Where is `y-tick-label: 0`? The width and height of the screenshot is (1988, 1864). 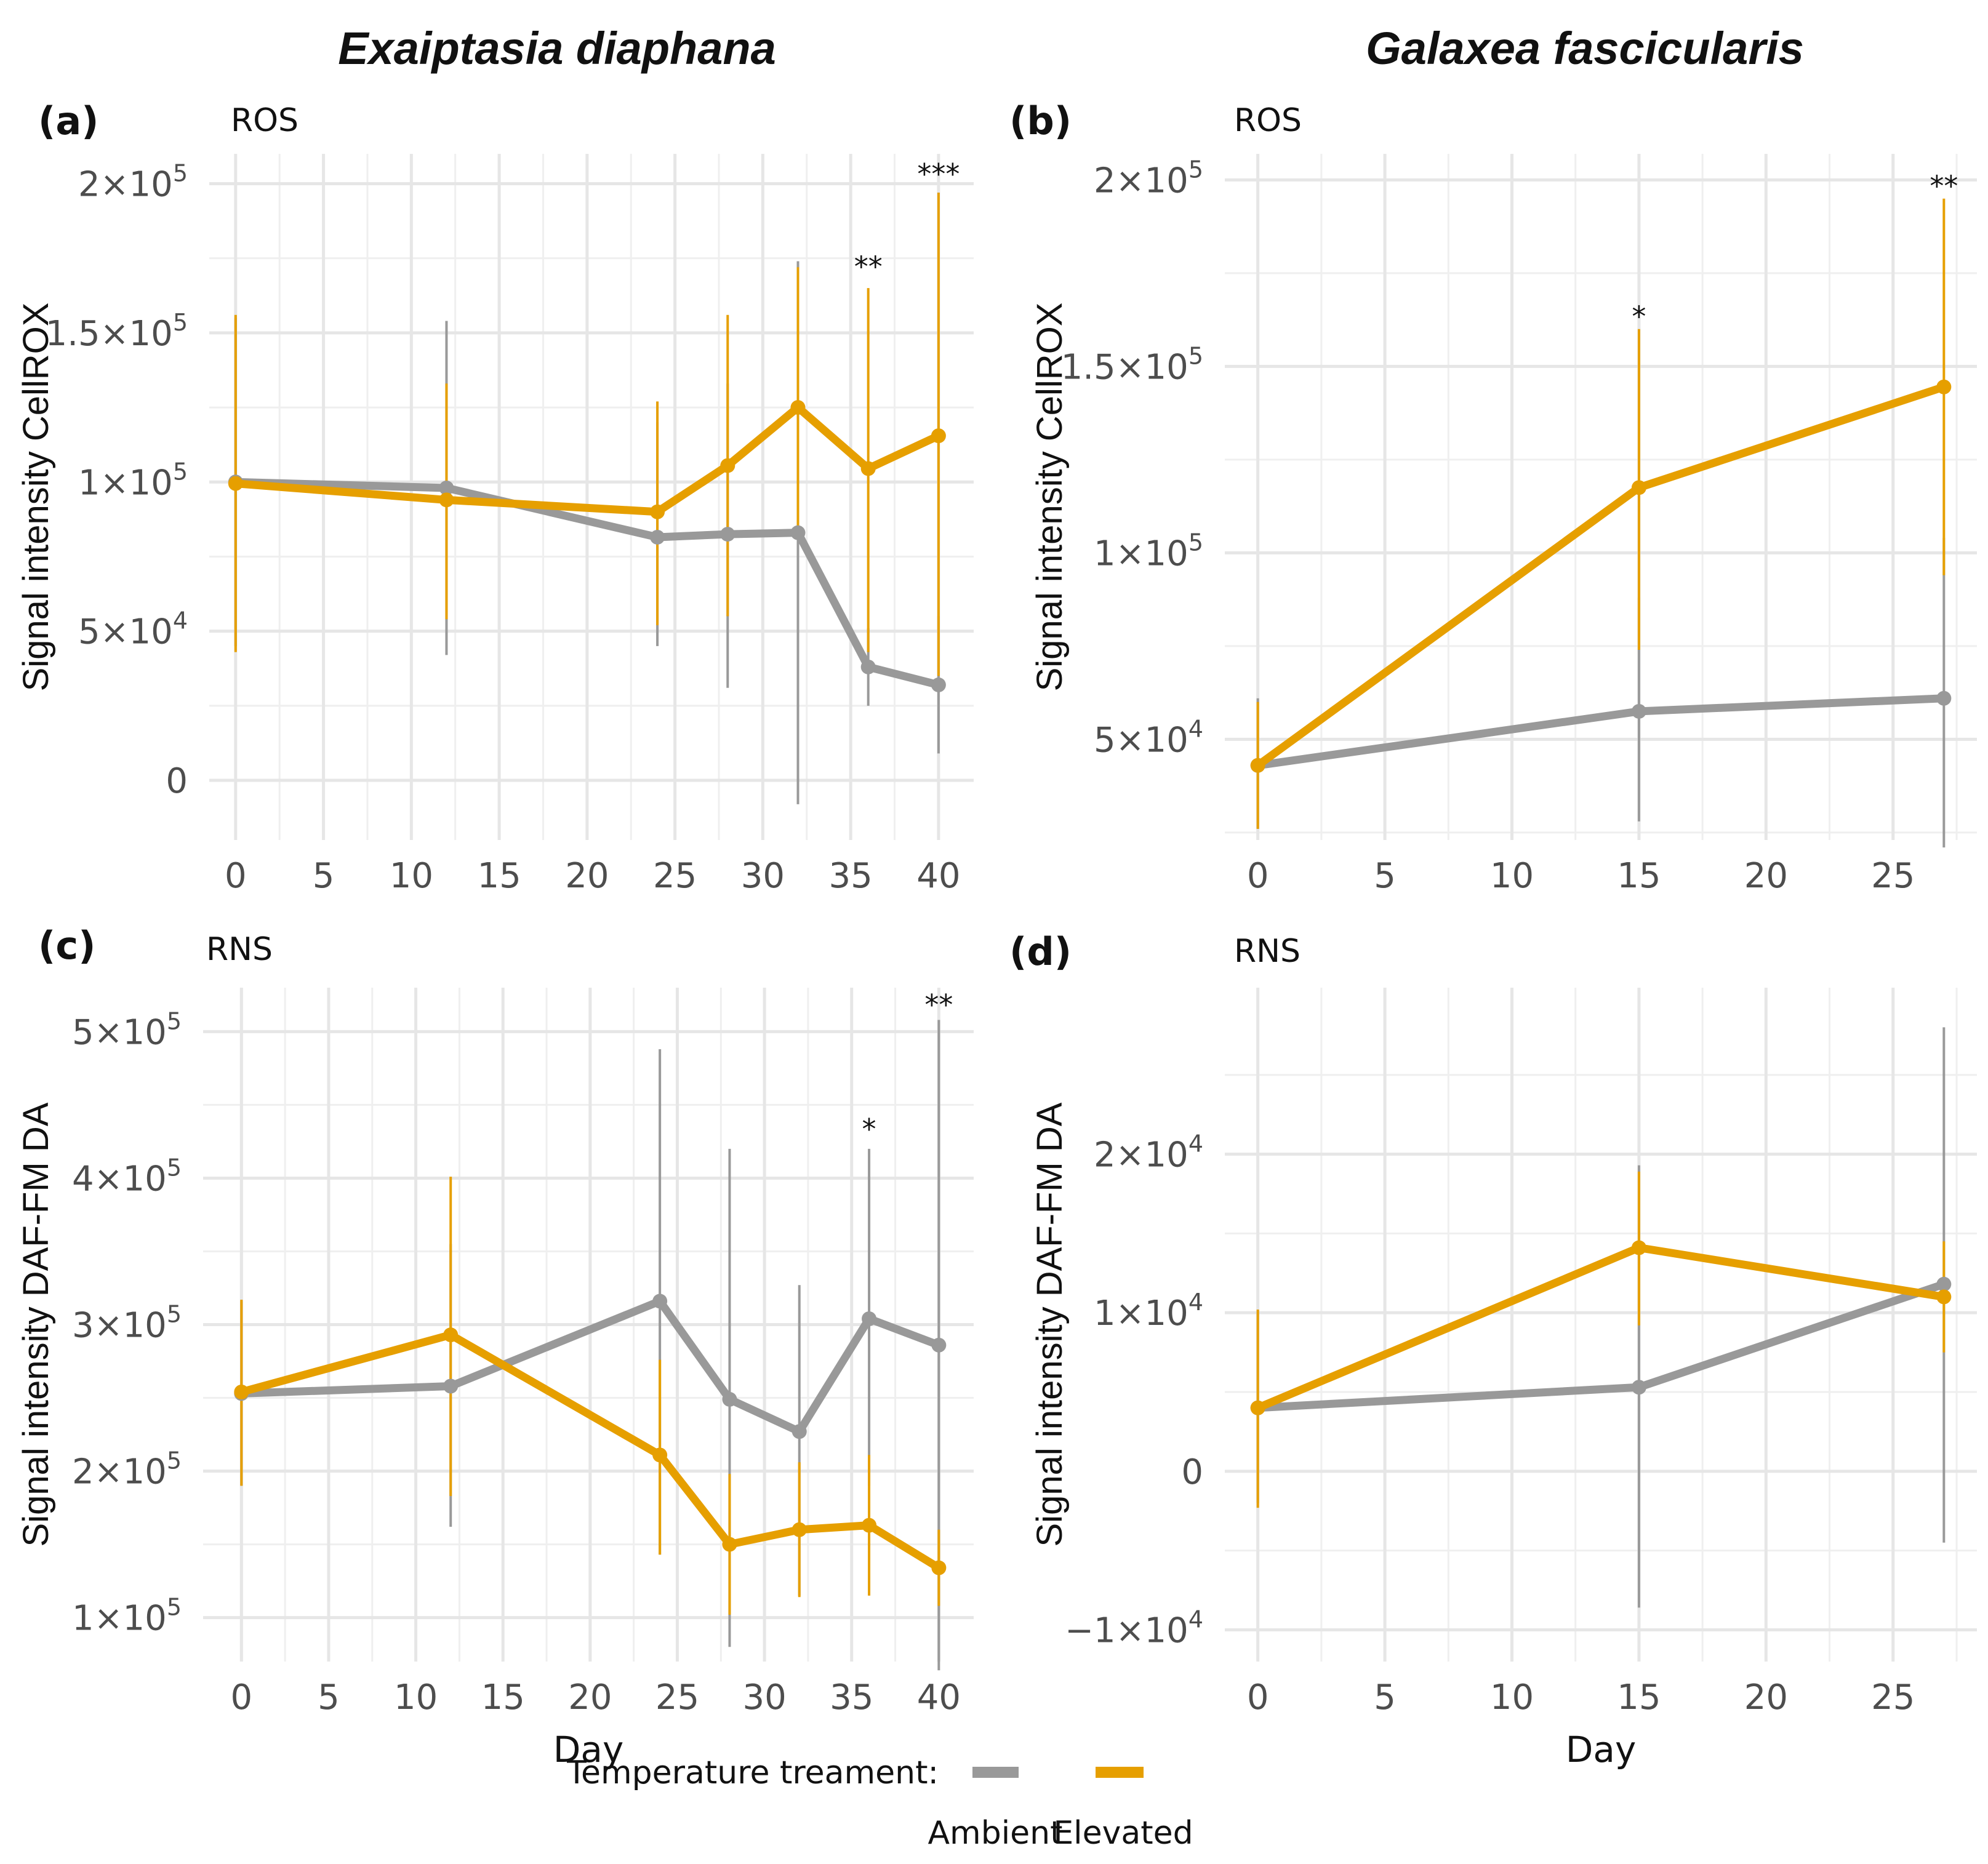
y-tick-label: 0 is located at coordinates (177, 781).